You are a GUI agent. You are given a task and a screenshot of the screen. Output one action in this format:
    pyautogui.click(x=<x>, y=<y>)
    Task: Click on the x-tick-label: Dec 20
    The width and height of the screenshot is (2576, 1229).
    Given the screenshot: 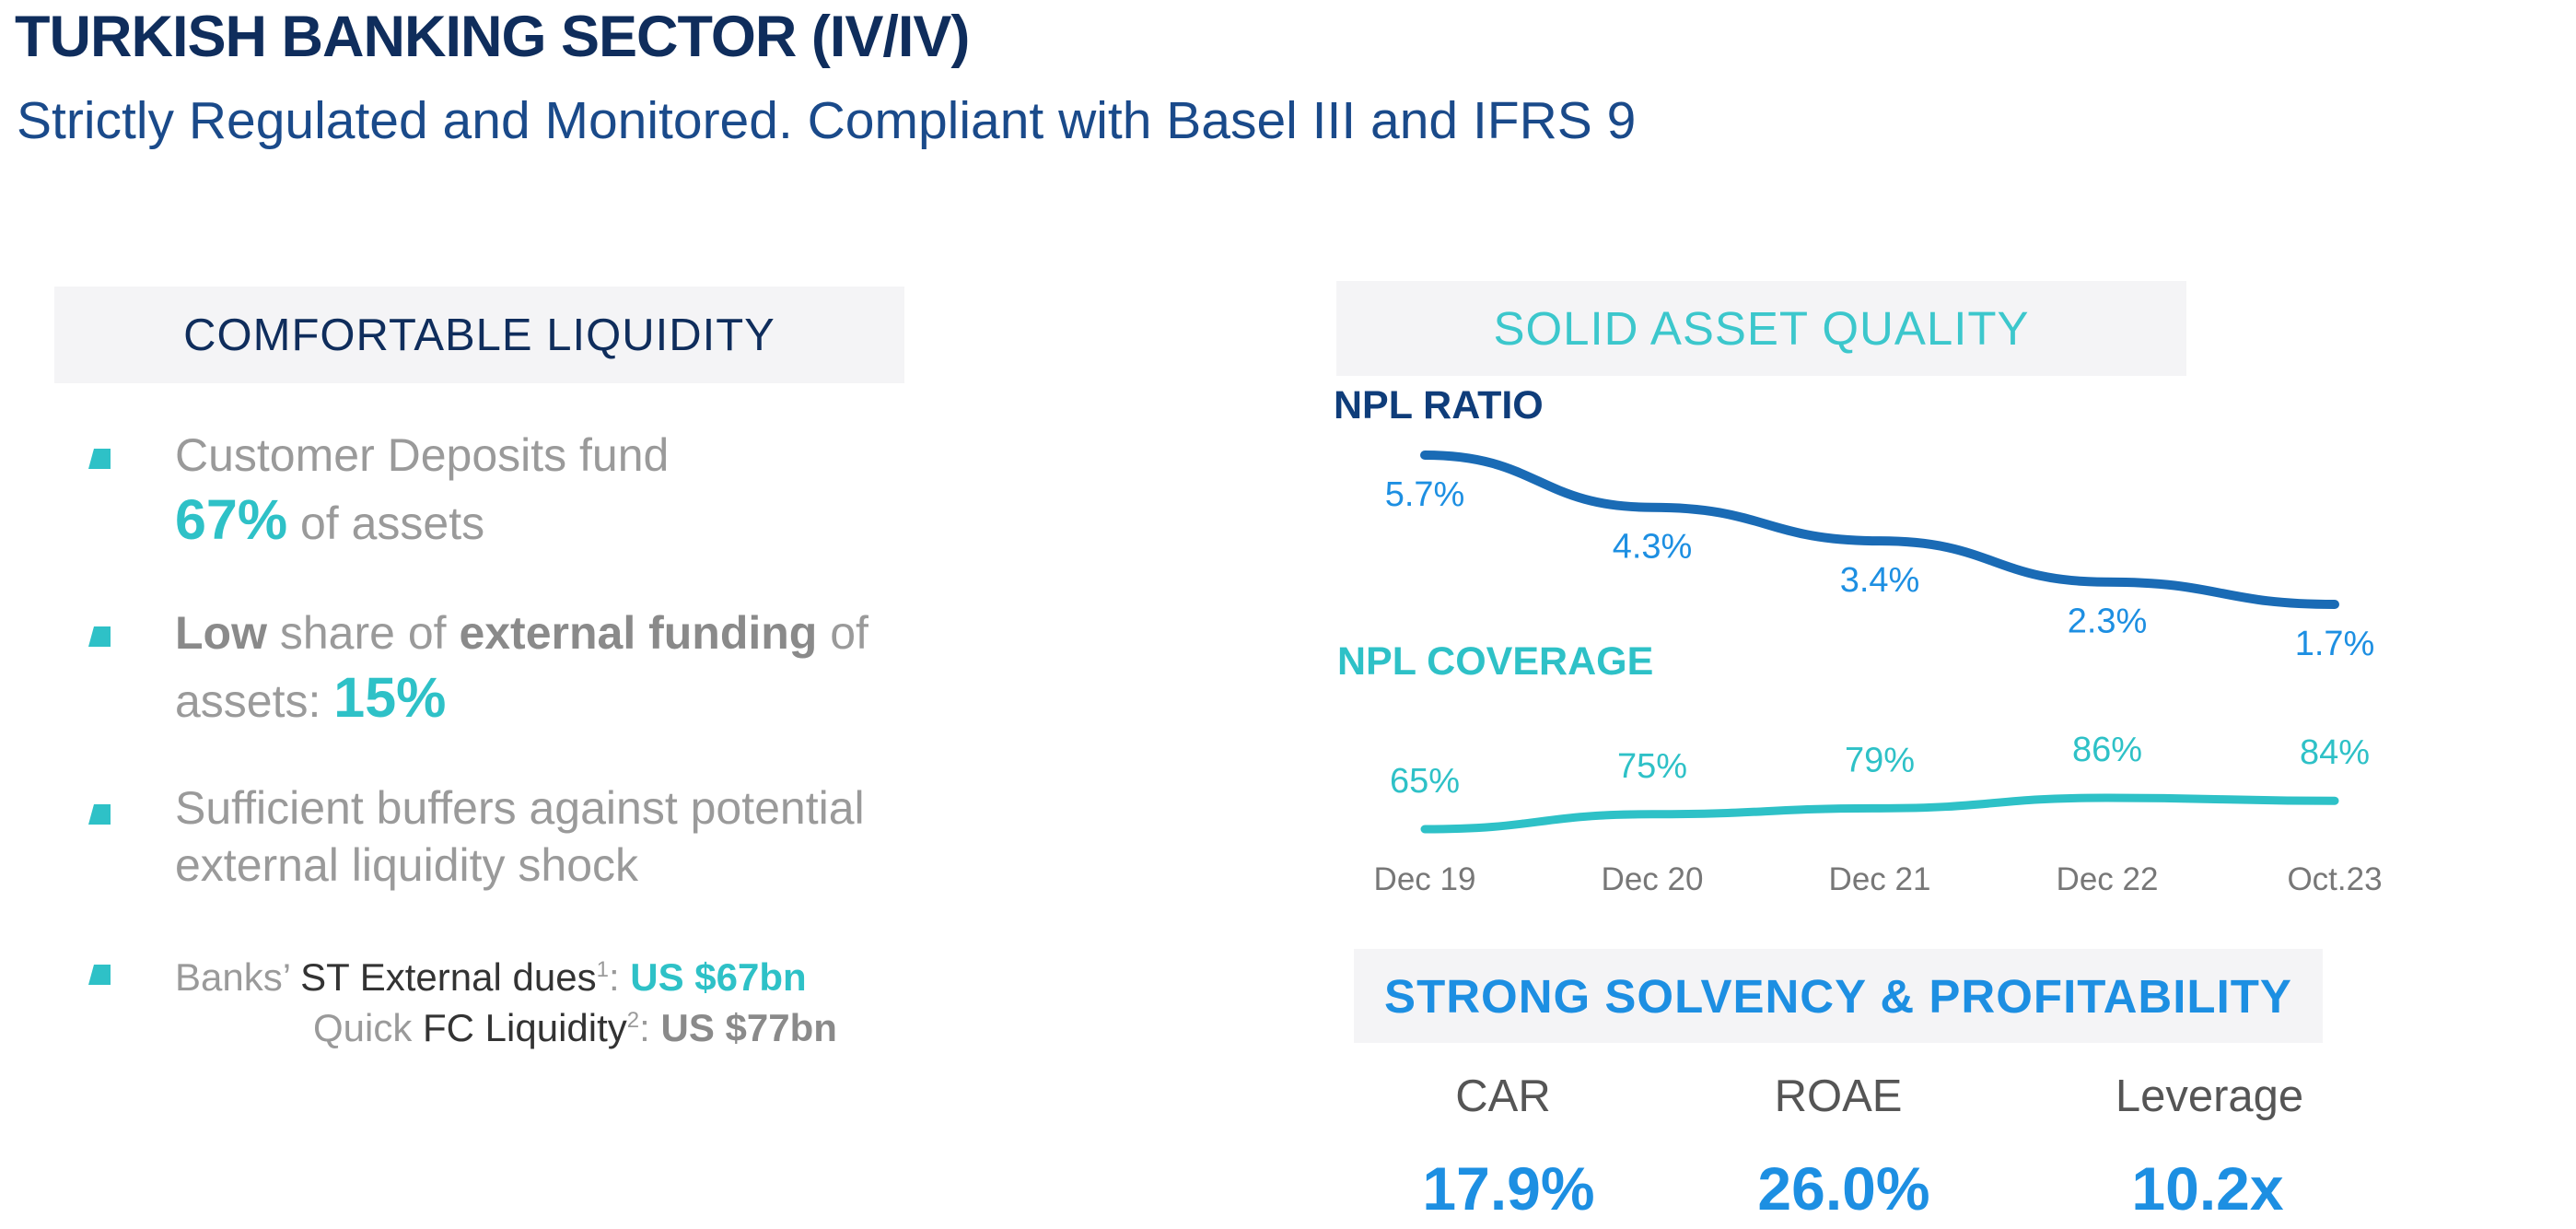 What is the action you would take?
    pyautogui.click(x=1653, y=879)
    